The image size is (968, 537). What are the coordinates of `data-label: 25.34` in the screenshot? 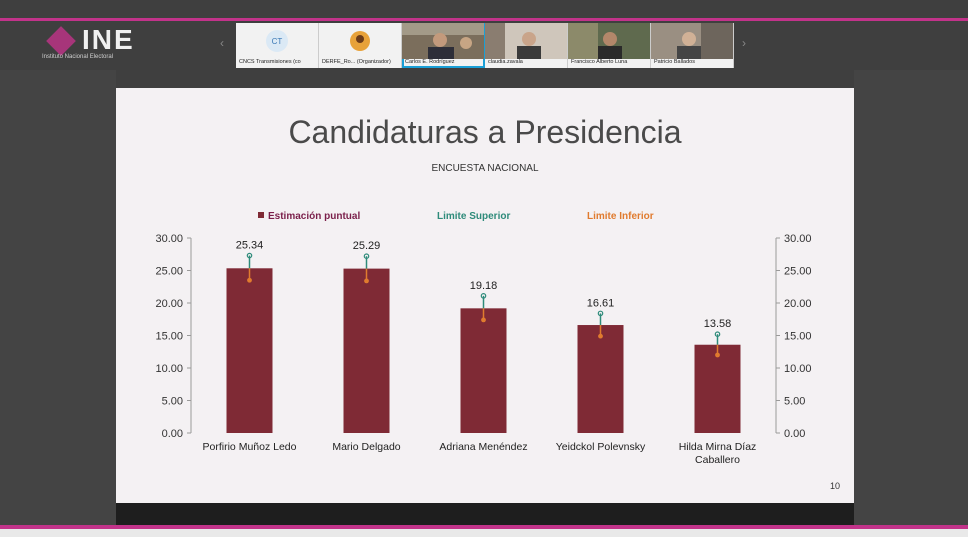 It's located at (250, 246).